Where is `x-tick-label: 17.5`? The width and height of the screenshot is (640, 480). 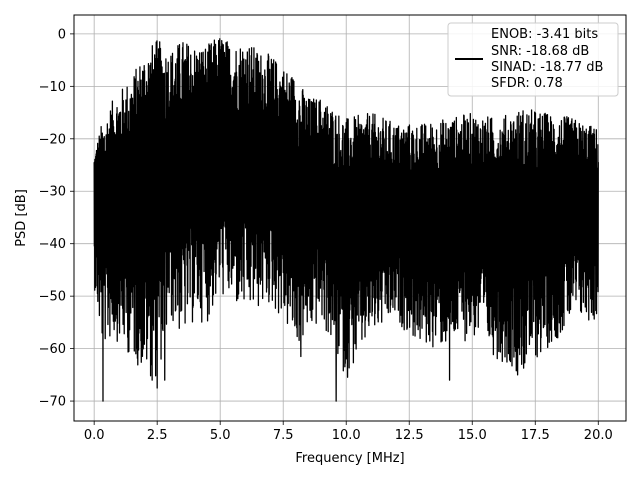 x-tick-label: 17.5 is located at coordinates (535, 435).